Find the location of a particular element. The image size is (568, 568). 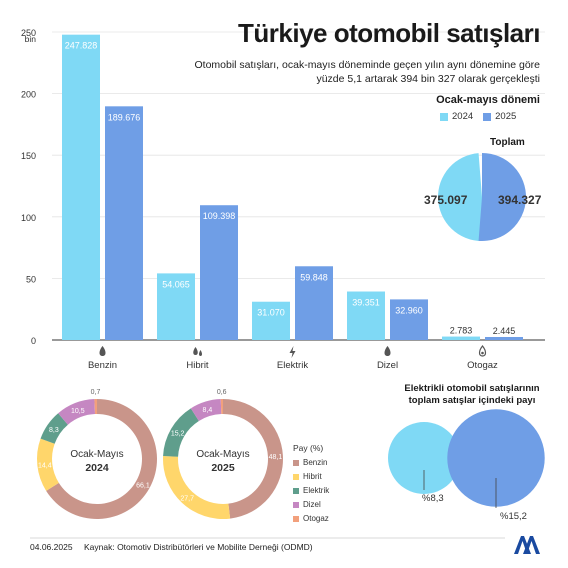

donut-value-label: 0,7 is located at coordinates (96, 392).